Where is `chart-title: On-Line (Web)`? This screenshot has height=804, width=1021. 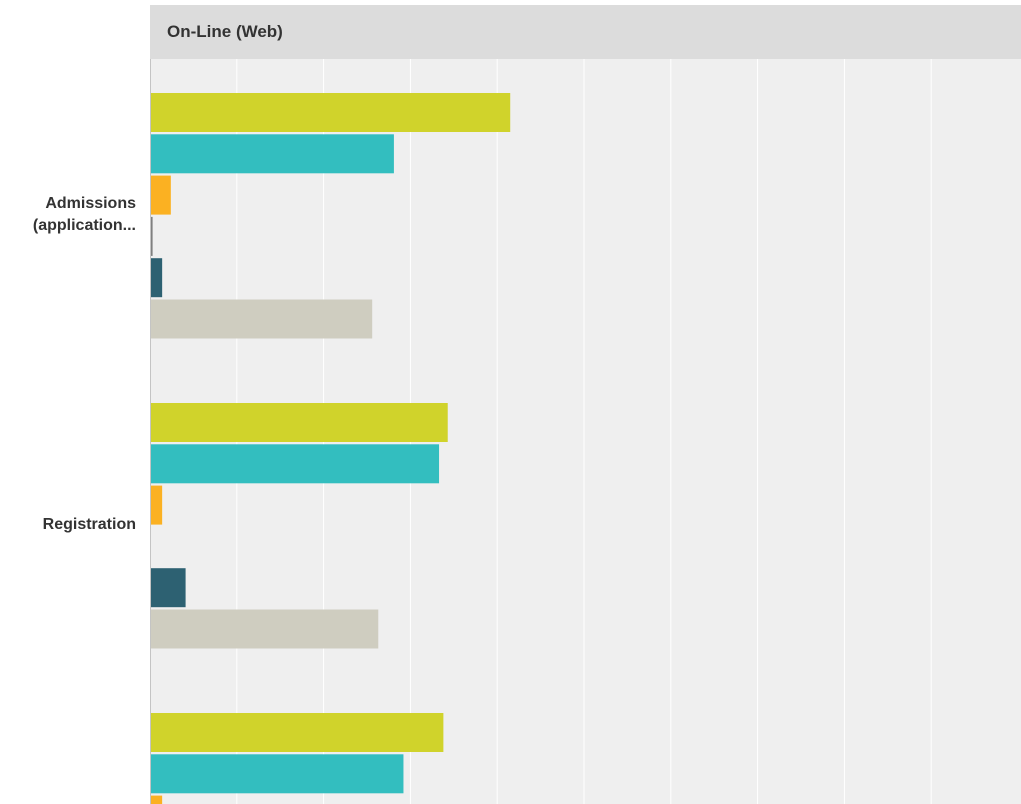 chart-title: On-Line (Web) is located at coordinates (225, 31).